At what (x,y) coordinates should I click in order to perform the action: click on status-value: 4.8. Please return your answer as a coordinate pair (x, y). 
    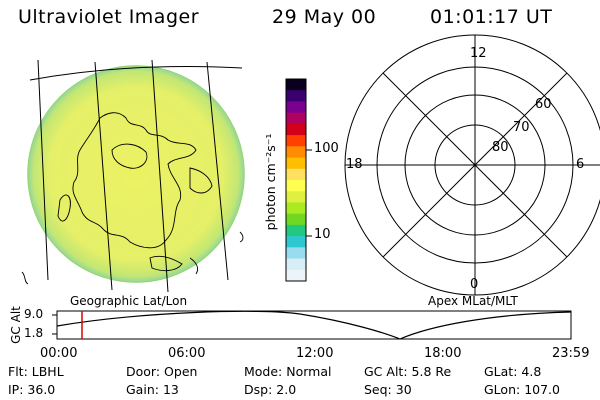
    Looking at the image, I should click on (531, 371).